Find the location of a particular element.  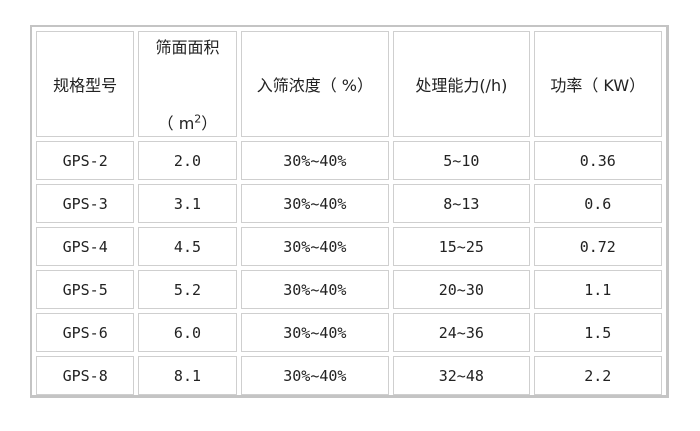

area-unit-sup: 2 is located at coordinates (198, 119).